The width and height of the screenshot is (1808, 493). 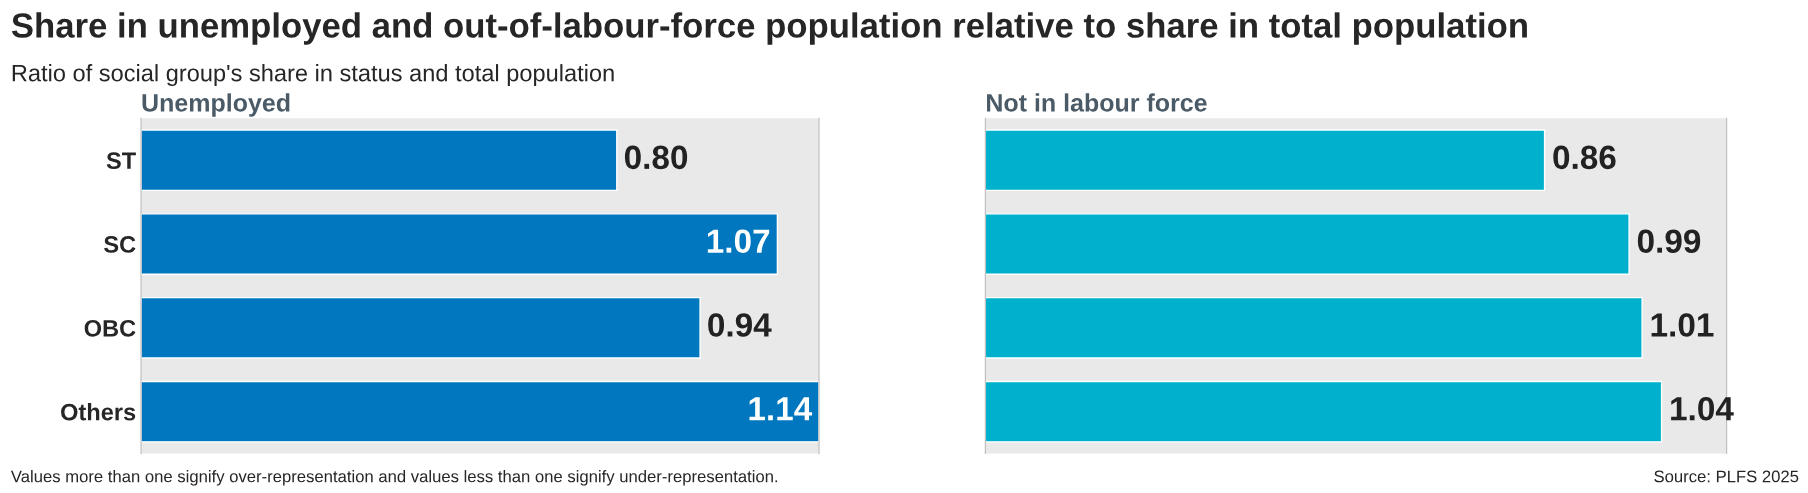 I want to click on data-label: 0.86, so click(x=1584, y=157).